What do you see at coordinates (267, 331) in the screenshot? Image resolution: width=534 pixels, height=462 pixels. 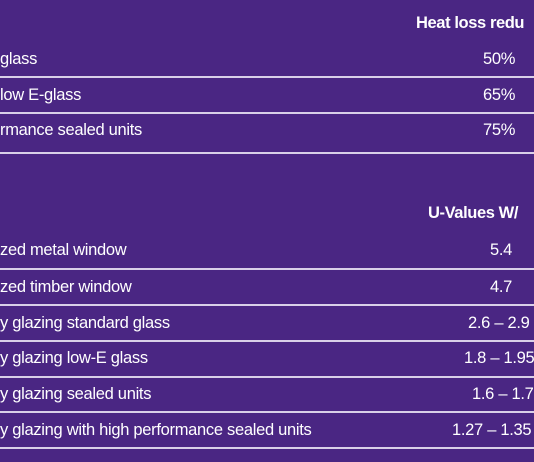 I see `table-row: y glazing standard glass 2.6 – 2.9` at bounding box center [267, 331].